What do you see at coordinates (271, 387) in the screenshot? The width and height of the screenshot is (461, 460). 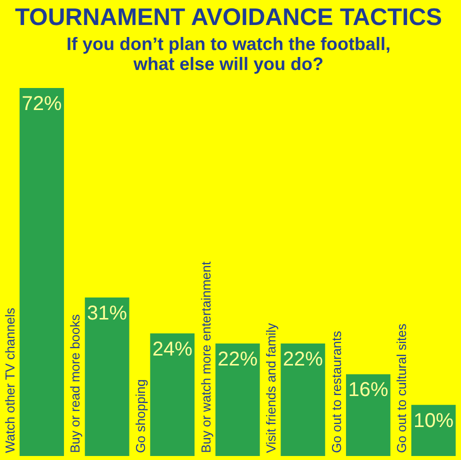 I see `x-tick-label: Visit friends and family` at bounding box center [271, 387].